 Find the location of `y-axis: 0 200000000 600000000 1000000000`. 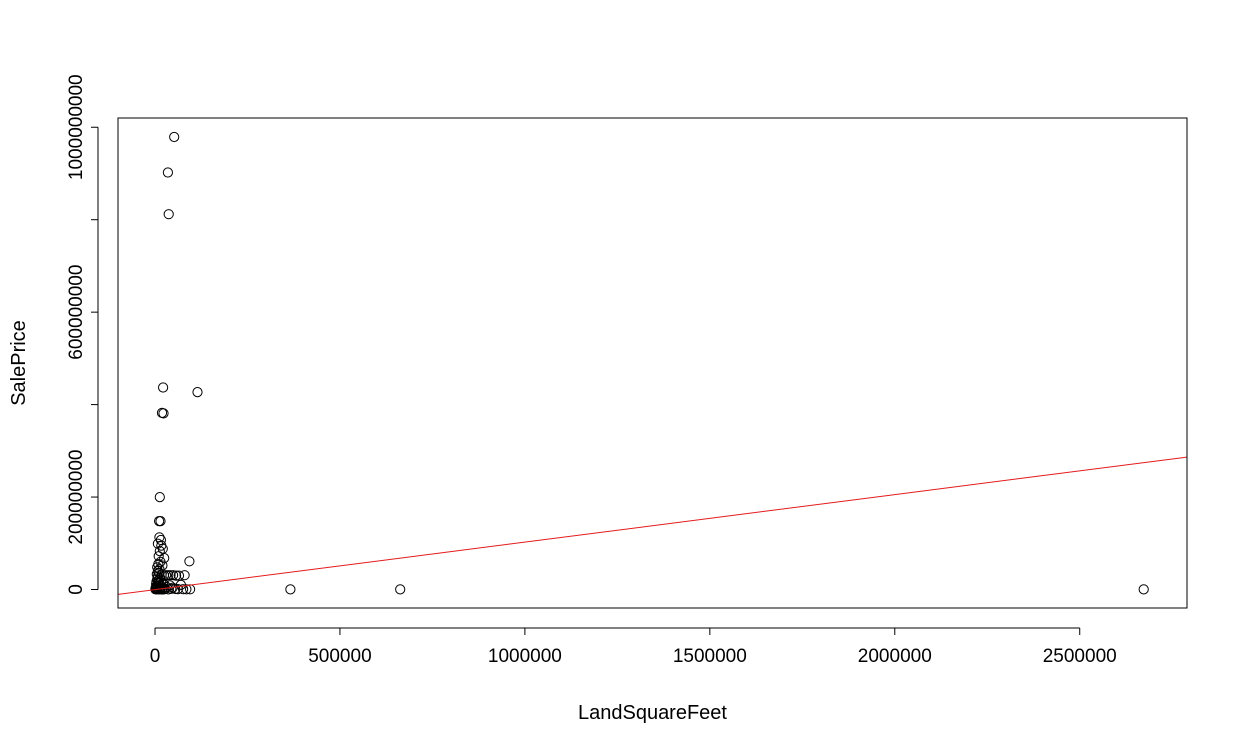

y-axis: 0 200000000 600000000 1000000000 is located at coordinates (82, 334).